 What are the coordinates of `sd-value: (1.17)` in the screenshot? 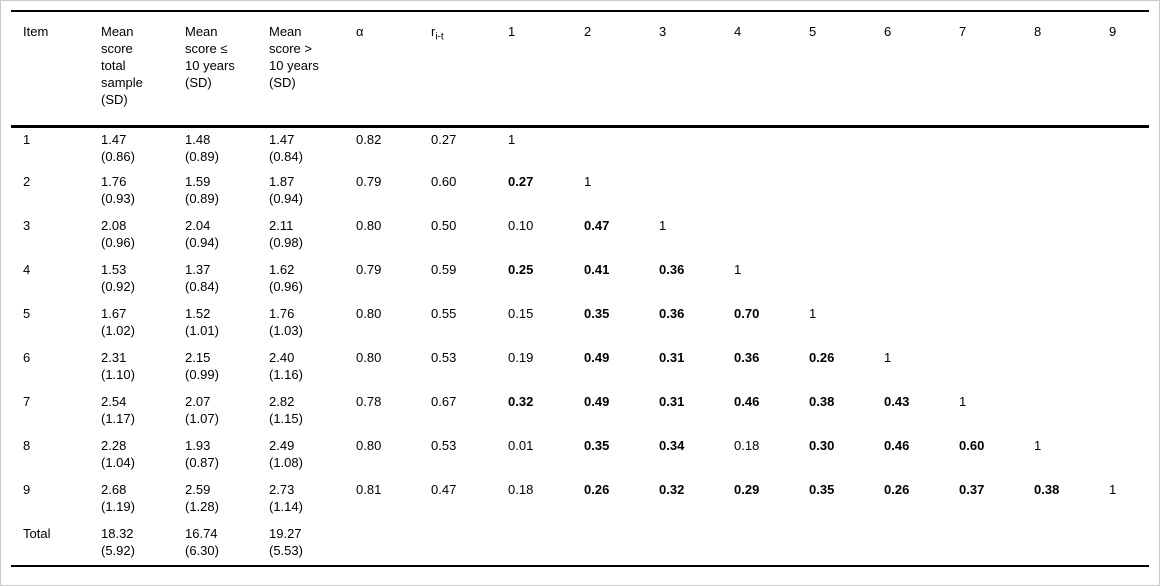 It's located at (118, 418).